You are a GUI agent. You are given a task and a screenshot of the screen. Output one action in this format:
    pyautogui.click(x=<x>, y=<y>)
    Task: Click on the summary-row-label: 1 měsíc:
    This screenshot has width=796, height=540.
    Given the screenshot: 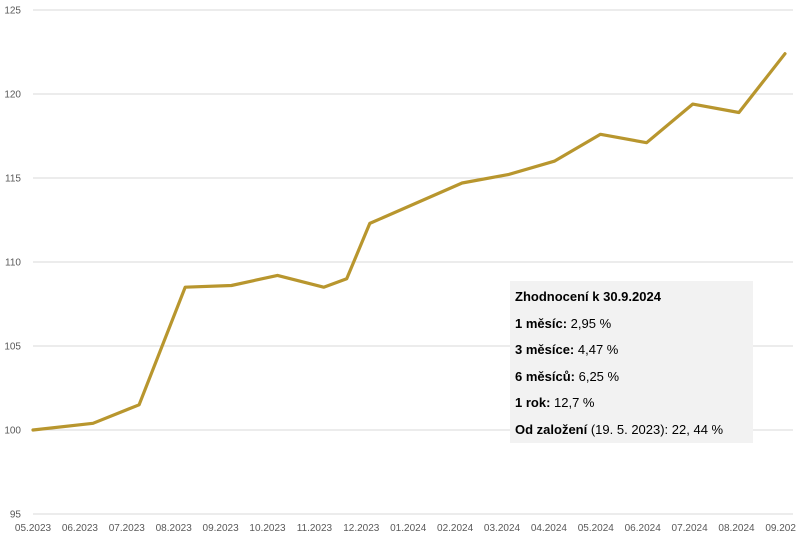 What is the action you would take?
    pyautogui.click(x=541, y=323)
    